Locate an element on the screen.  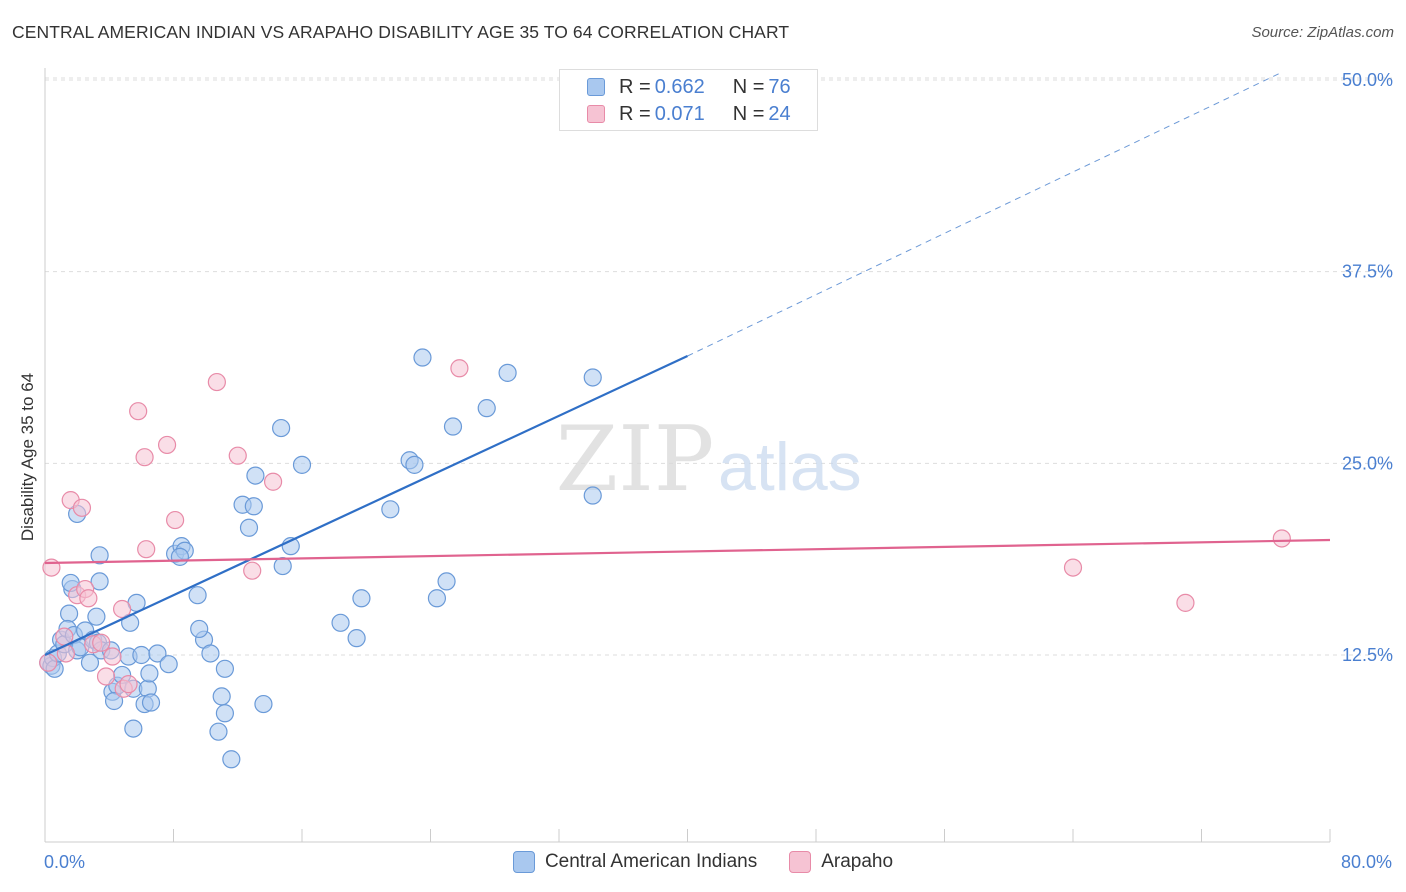
watermark-atlas: atlas is located at coordinates (790, 467).